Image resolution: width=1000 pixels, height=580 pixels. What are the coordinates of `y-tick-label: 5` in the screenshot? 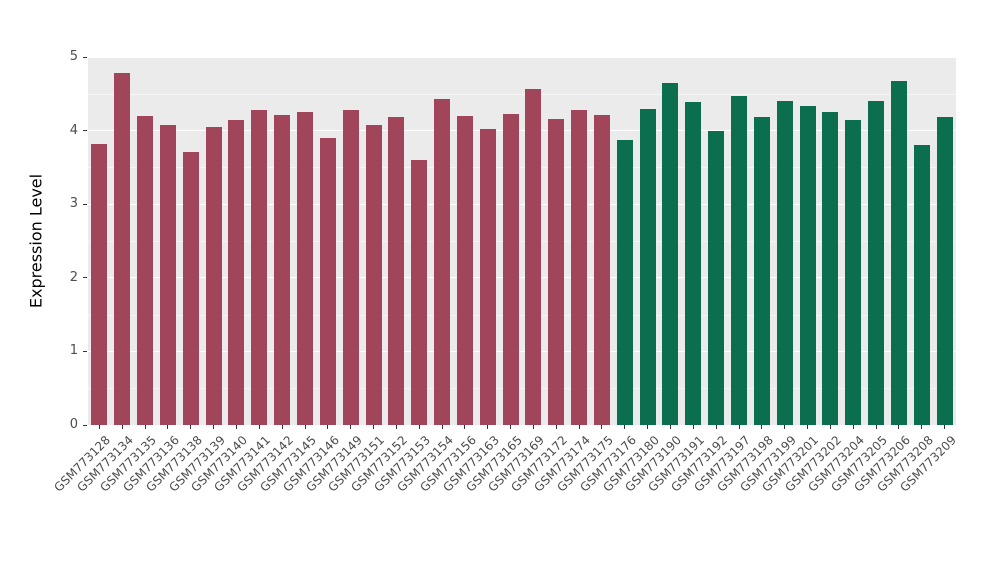 It's located at (73, 56).